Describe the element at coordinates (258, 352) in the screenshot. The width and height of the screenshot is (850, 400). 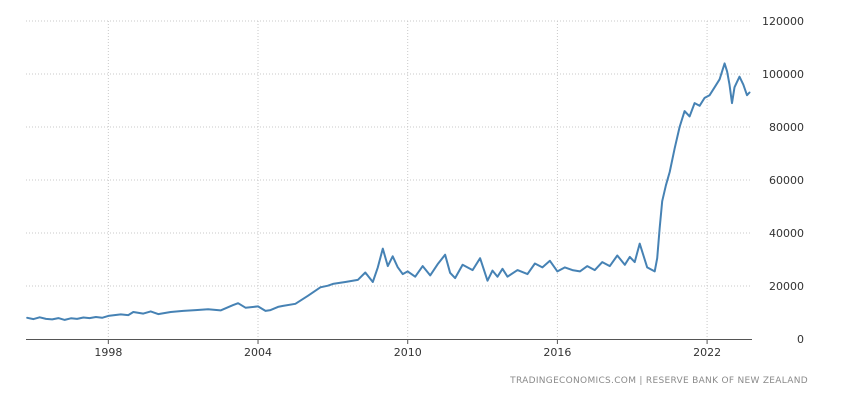
I see `x-tick-label: 2004` at that location.